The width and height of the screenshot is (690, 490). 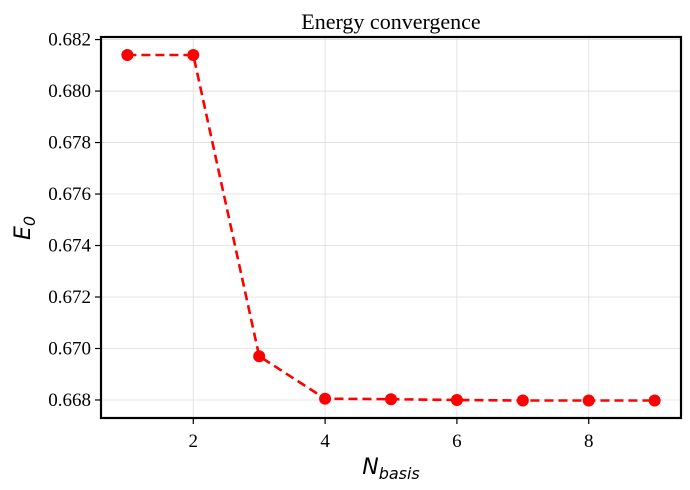 What do you see at coordinates (23, 233) in the screenshot?
I see `y-axis-label-base: E` at bounding box center [23, 233].